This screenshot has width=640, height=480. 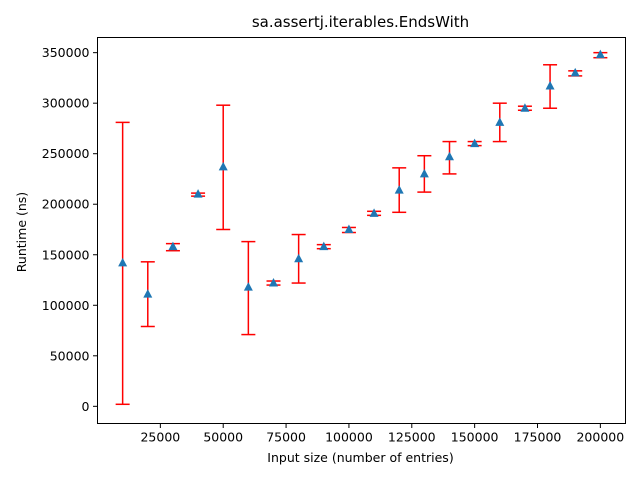 What do you see at coordinates (360, 22) in the screenshot?
I see `chart-title: sa.assertj.iterables.EndsWith` at bounding box center [360, 22].